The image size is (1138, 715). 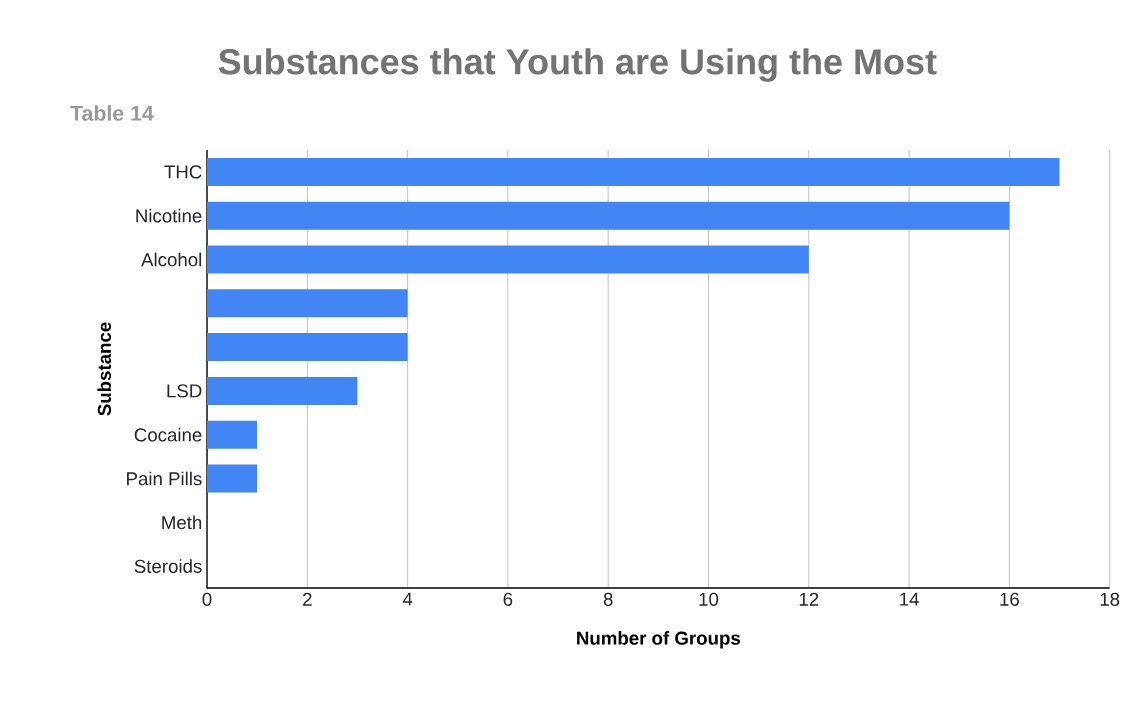 I want to click on y-tick-label: LSD, so click(x=184, y=391).